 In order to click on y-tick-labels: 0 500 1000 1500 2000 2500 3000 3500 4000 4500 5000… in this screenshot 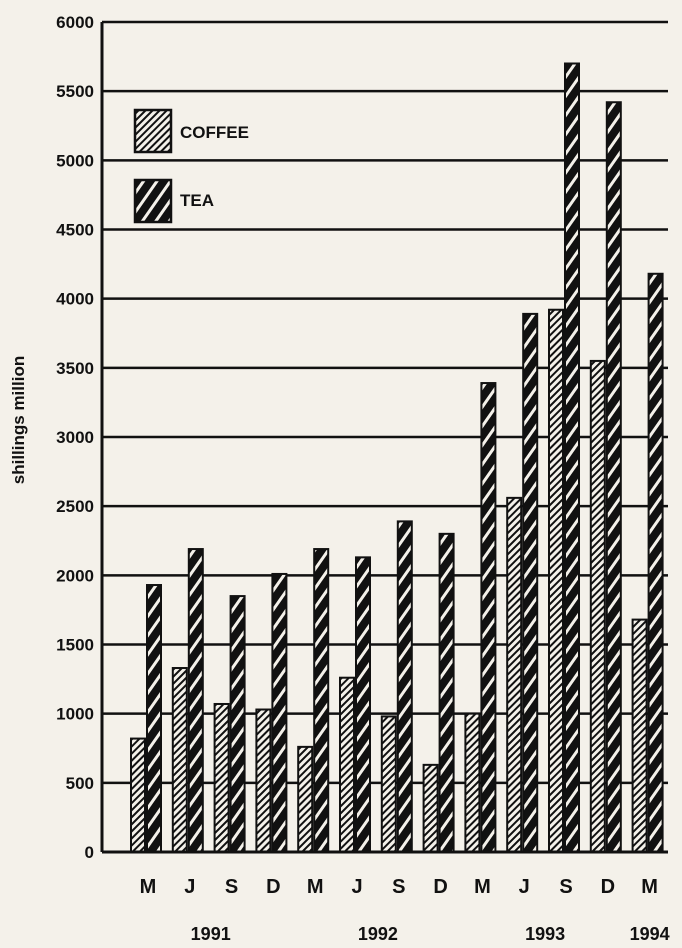, I will do `click(75, 437)`.